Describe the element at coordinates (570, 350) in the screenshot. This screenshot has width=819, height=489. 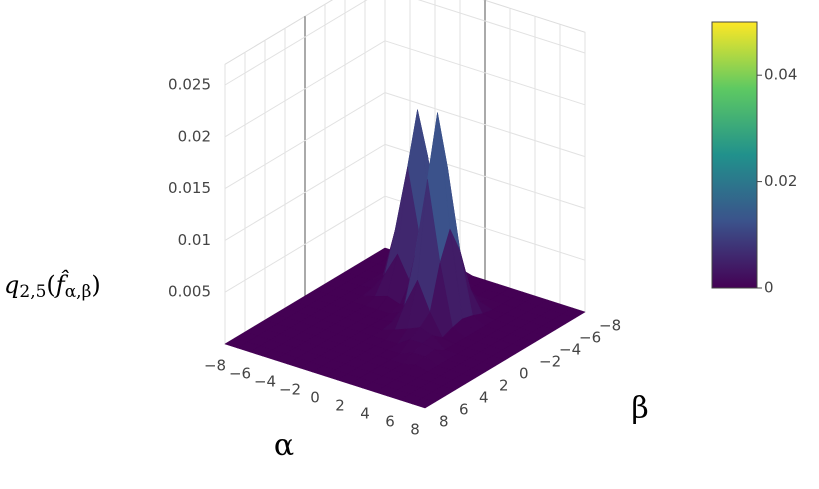
I see `y-tick-label: −4` at that location.